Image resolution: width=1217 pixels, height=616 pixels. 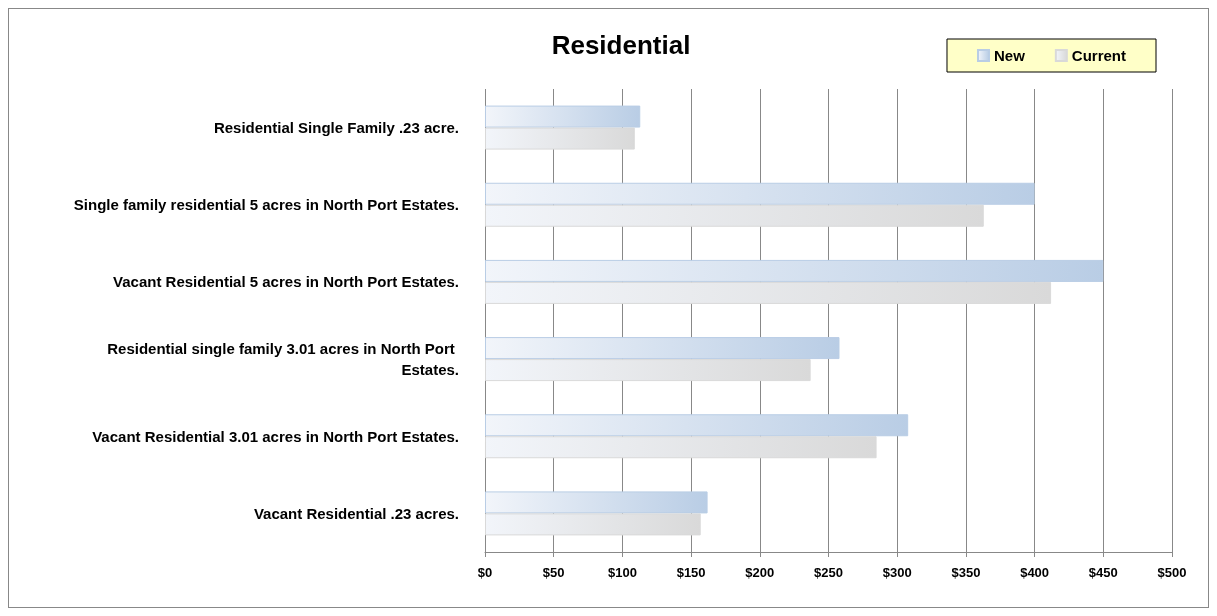 I want to click on legend-label: Current, so click(x=1098, y=55).